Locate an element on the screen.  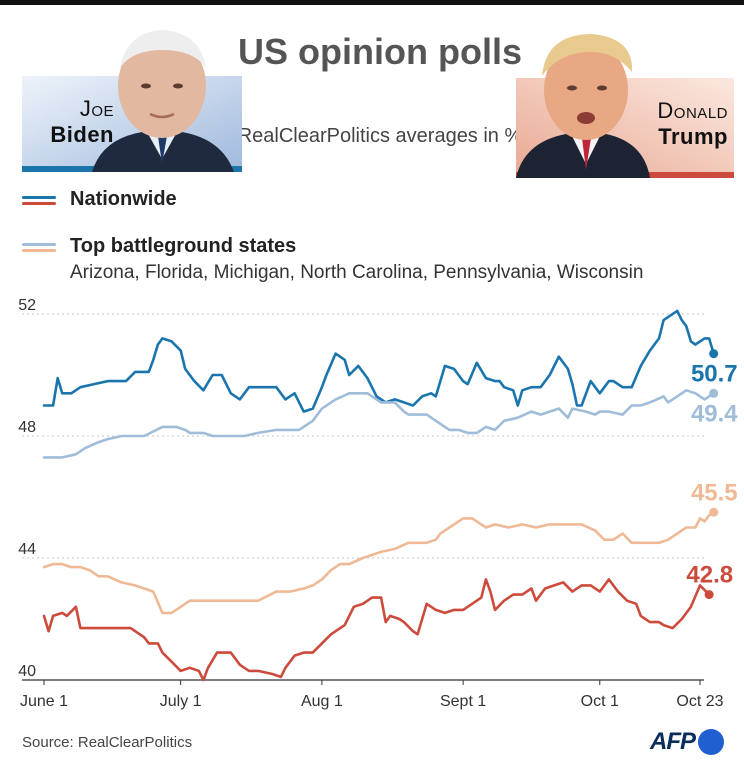
x-tick-label: Sept 1 is located at coordinates (463, 701).